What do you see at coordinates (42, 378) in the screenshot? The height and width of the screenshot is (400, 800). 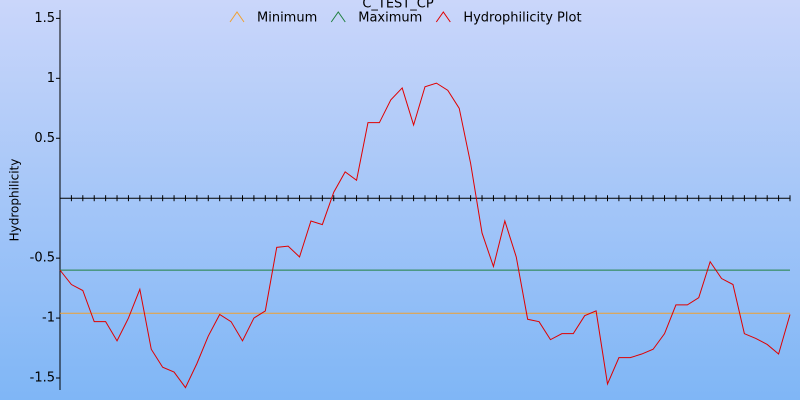 I see `y-tick-label: -1.5` at bounding box center [42, 378].